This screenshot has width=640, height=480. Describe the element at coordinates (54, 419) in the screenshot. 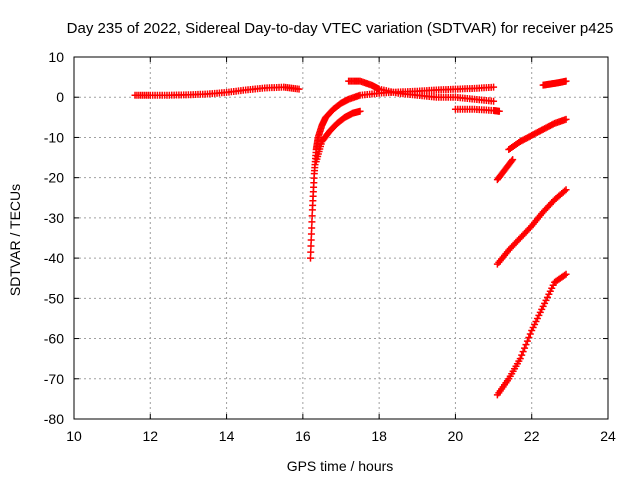

I see `y-tick-label: -80` at that location.